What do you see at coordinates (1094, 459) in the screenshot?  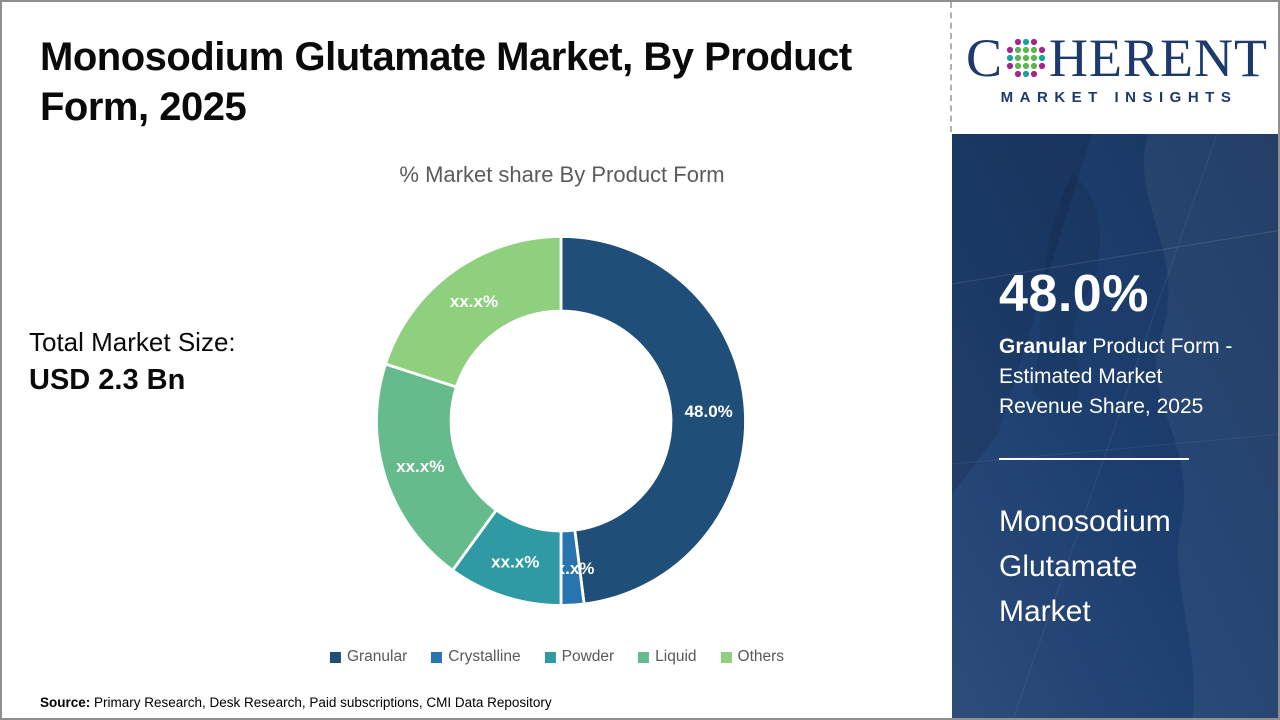 I see `panel-divider` at bounding box center [1094, 459].